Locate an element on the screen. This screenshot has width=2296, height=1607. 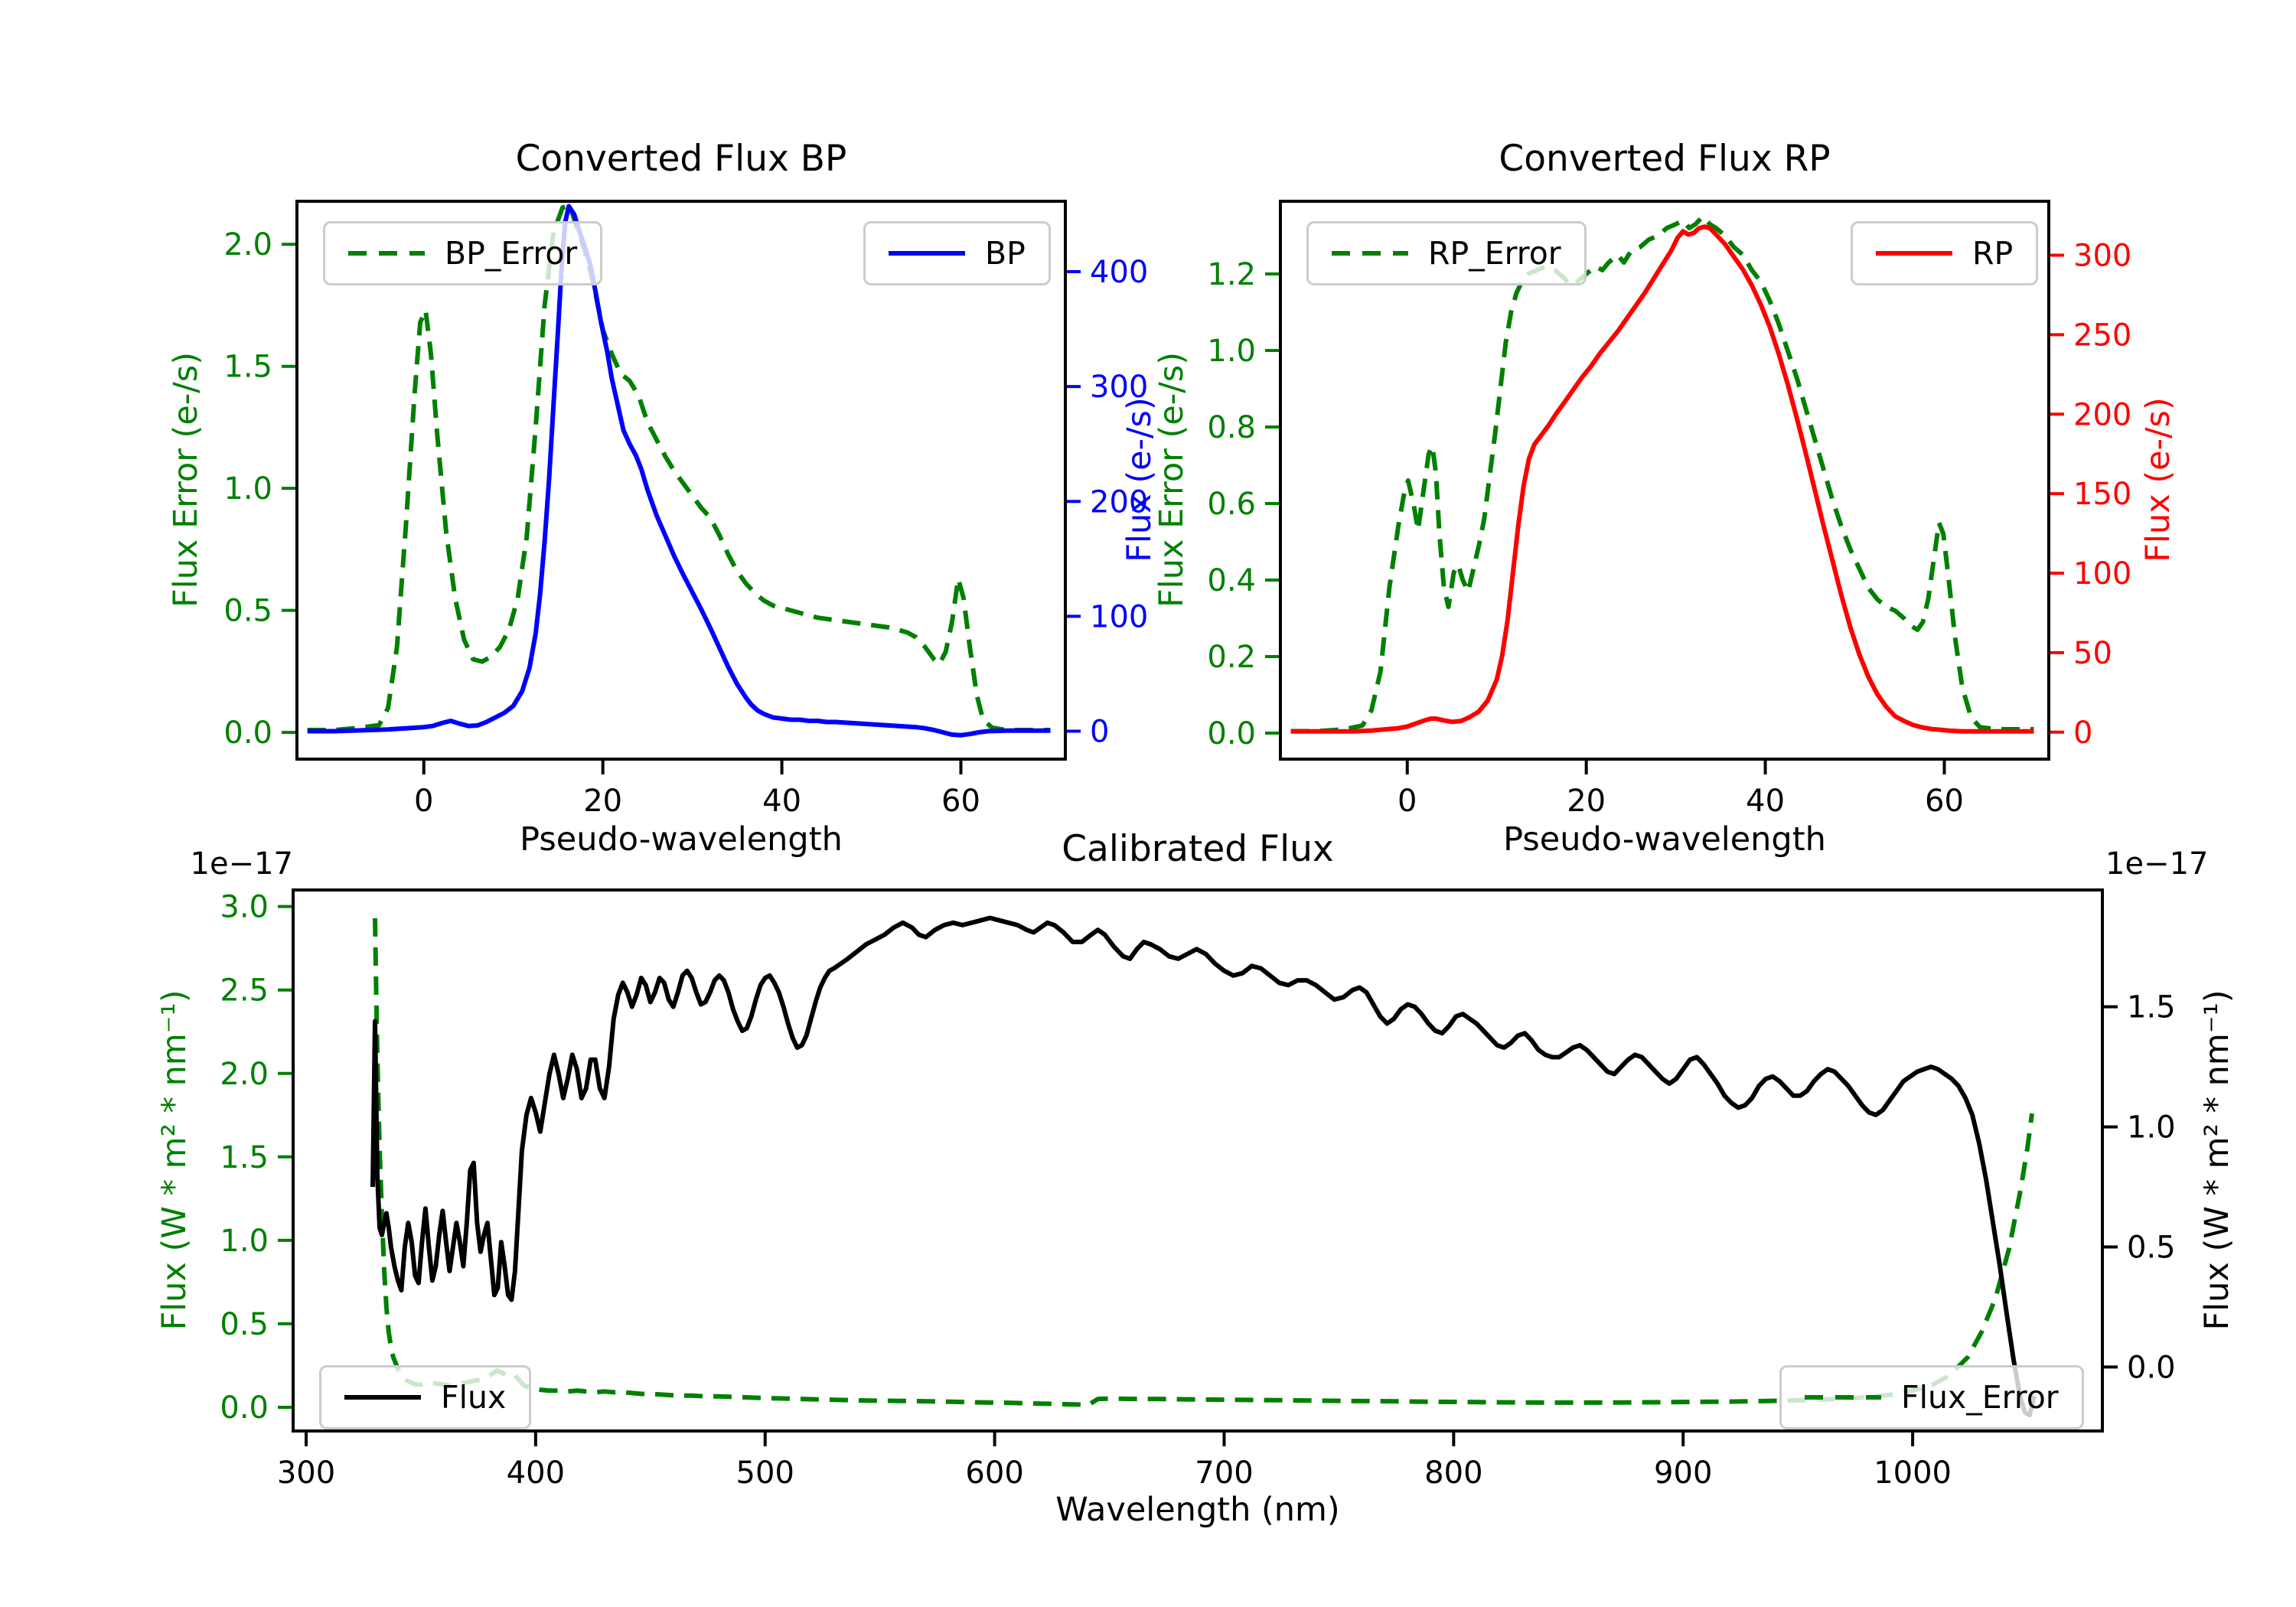
svg-text: 0.2 is located at coordinates (1231, 657).